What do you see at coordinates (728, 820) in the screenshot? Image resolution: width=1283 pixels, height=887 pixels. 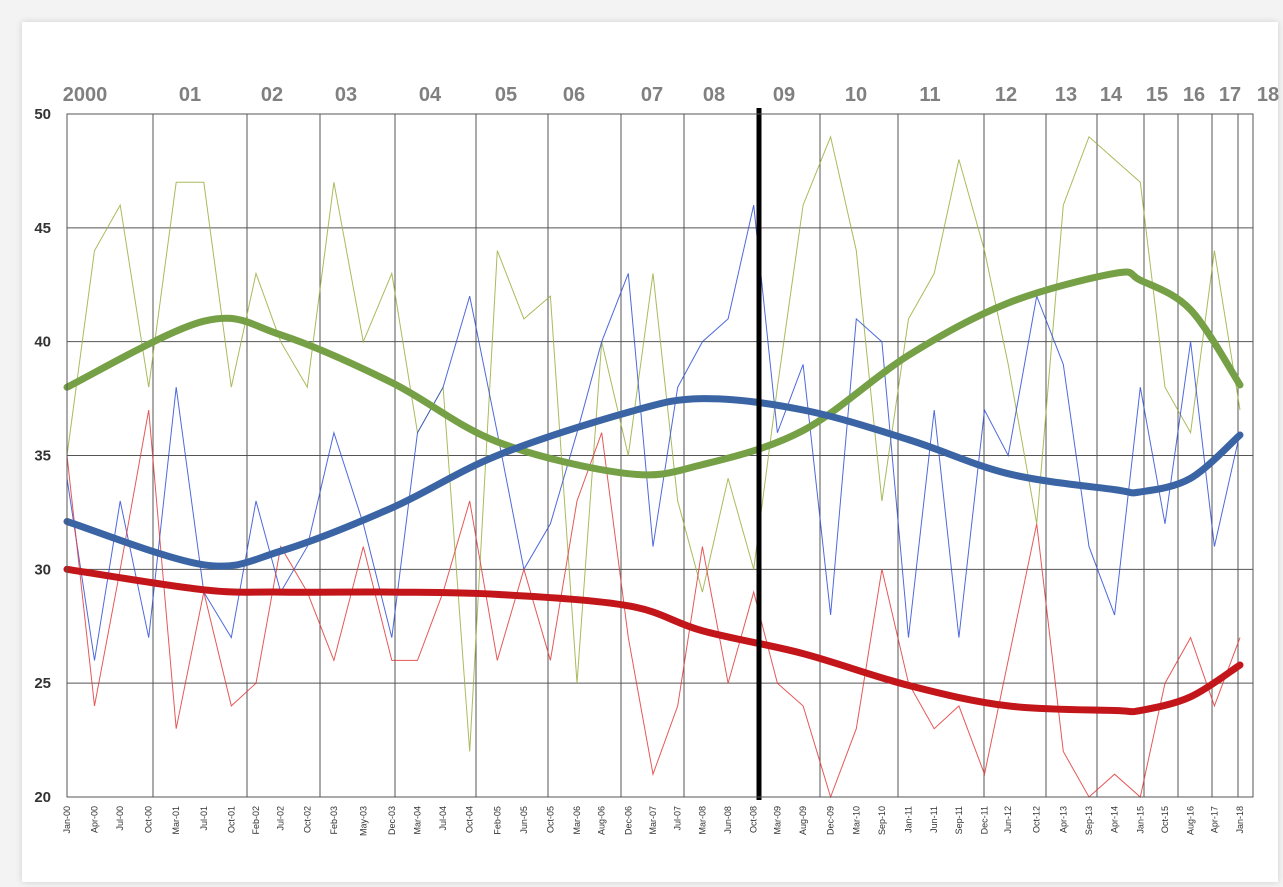 I see `x-tick-label: Jun-08` at bounding box center [728, 820].